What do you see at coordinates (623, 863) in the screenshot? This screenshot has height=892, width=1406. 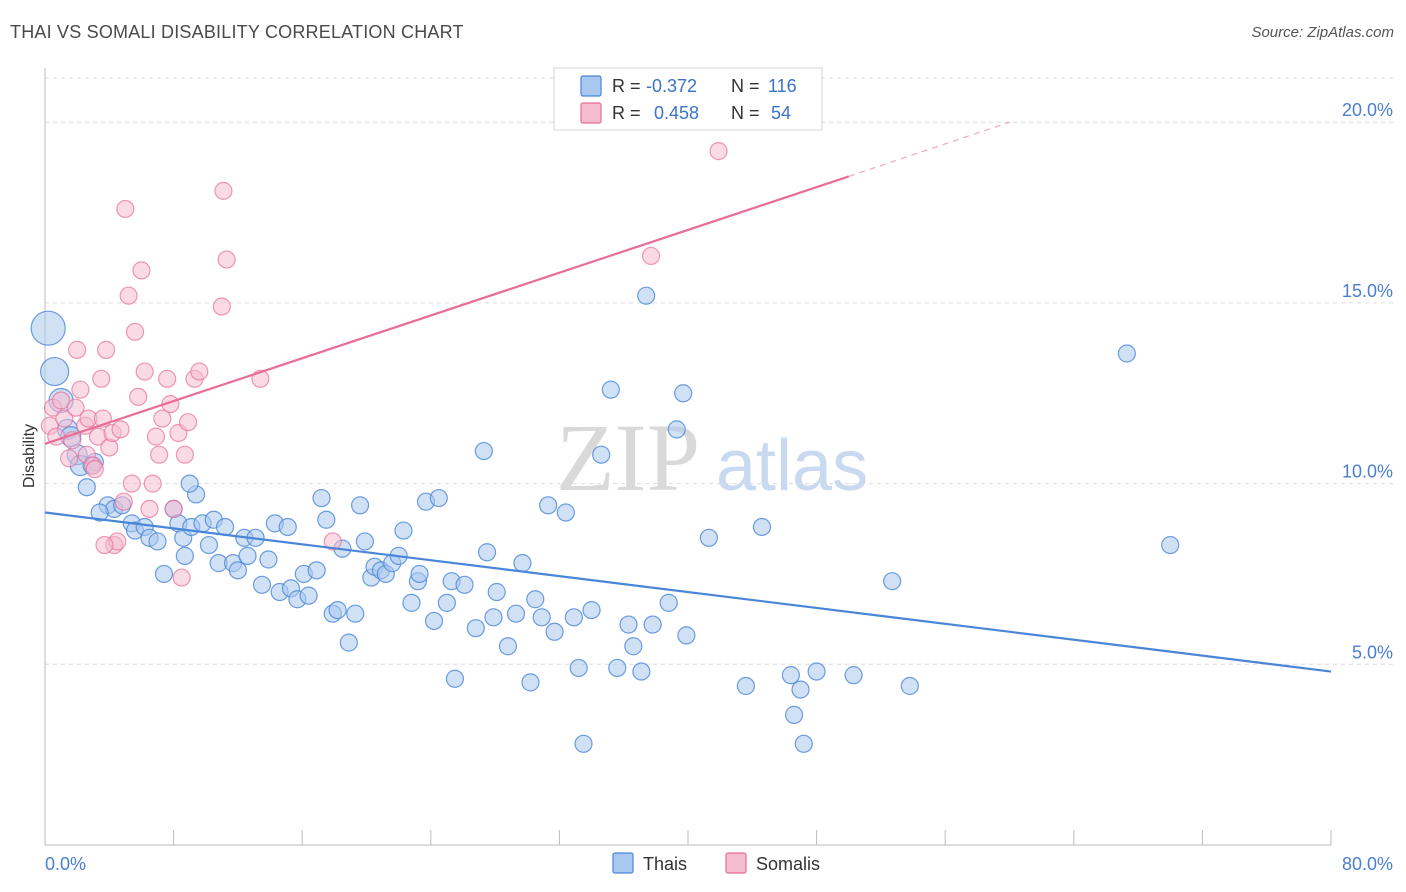 I see `legend-bottom-swatch-thais` at bounding box center [623, 863].